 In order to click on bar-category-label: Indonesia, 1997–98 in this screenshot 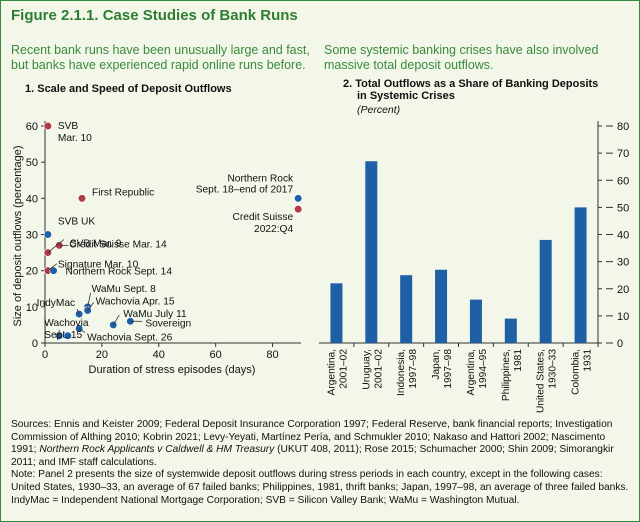, I will do `click(407, 372)`.